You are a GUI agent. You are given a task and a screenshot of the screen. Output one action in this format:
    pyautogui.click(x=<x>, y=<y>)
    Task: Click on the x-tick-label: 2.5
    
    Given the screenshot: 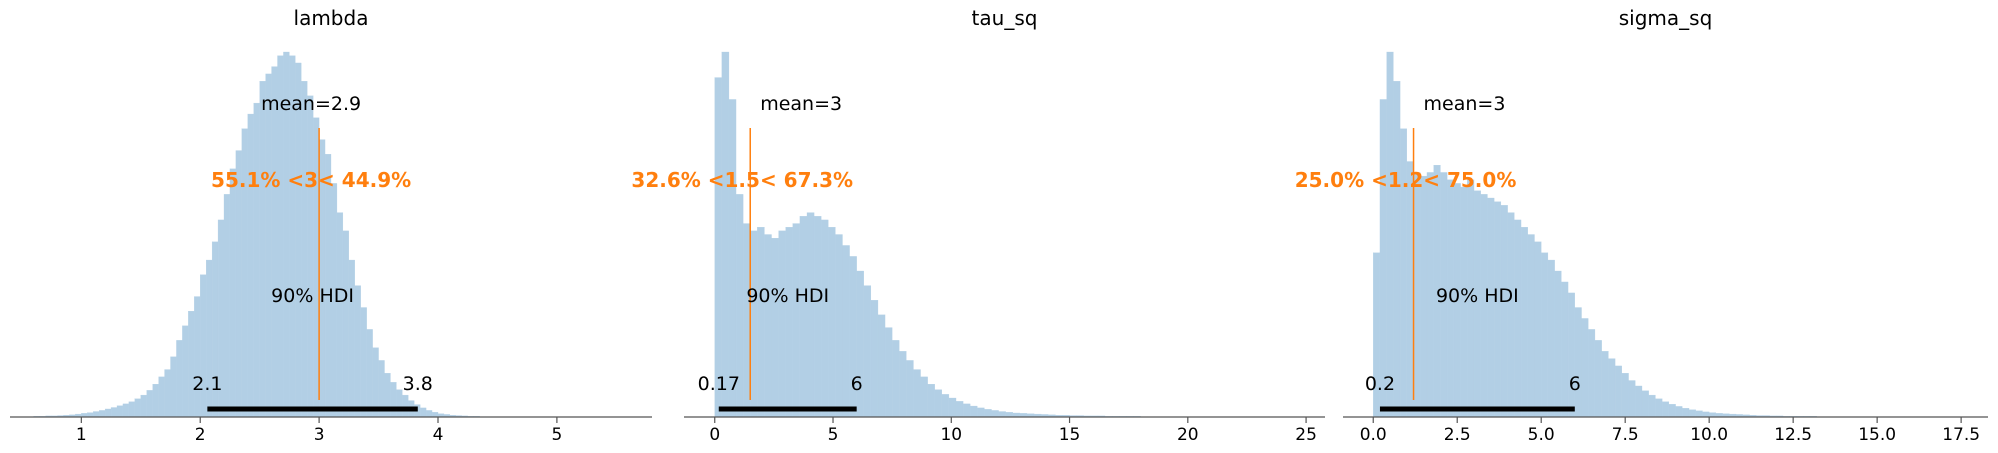 What is the action you would take?
    pyautogui.click(x=1457, y=435)
    